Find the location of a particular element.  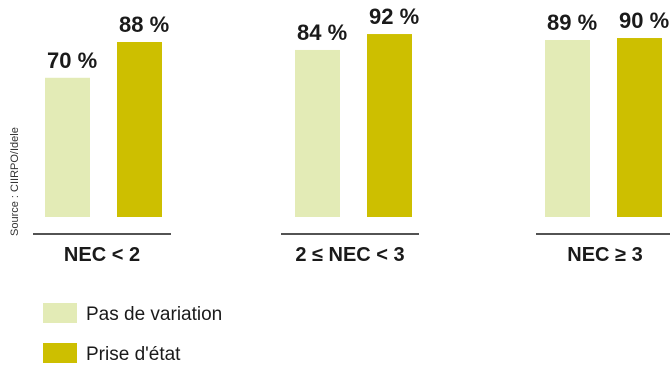

category-labels-group: NEC < 2 2 ≤ NEC < 3 NEC ≥ 3 is located at coordinates (353, 255).